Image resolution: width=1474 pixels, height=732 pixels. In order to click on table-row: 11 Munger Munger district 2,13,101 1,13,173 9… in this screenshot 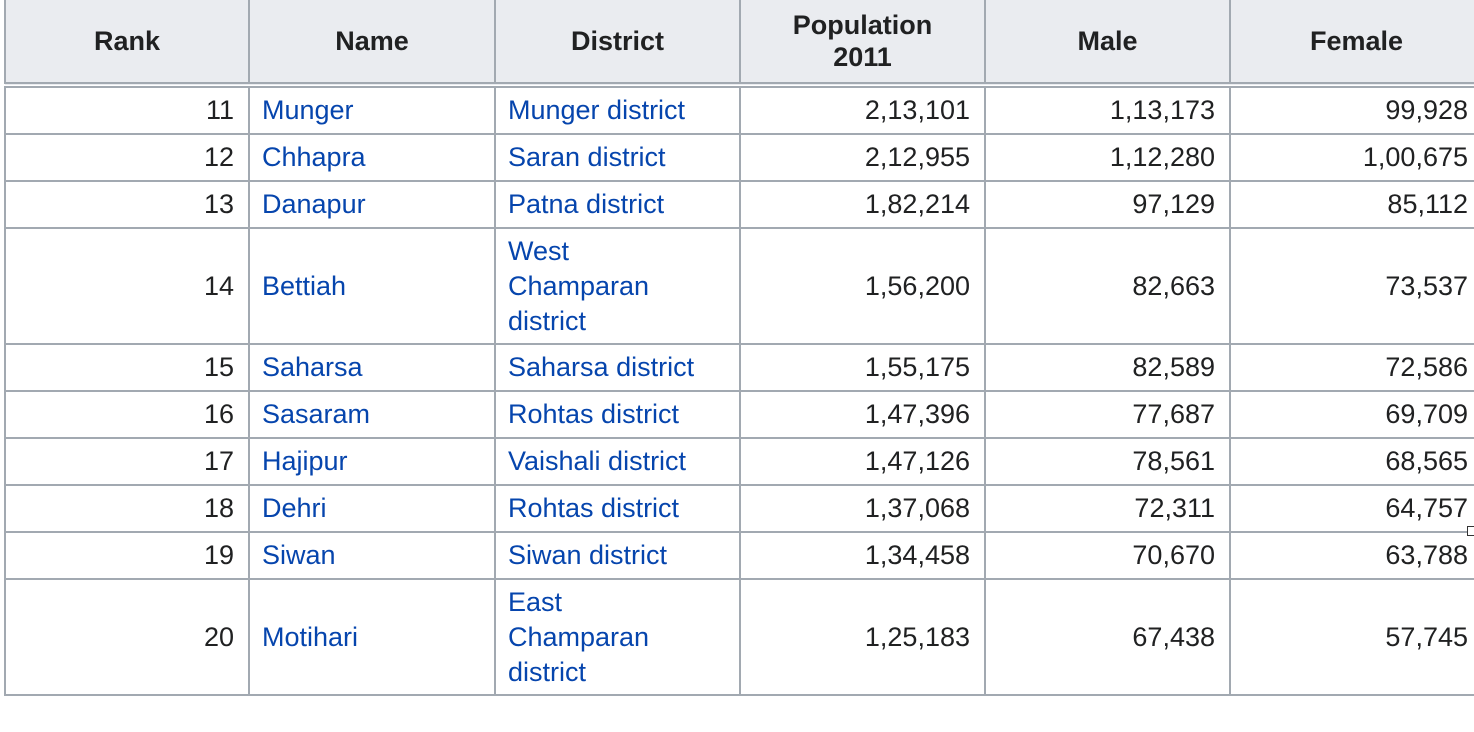, I will do `click(739, 109)`.